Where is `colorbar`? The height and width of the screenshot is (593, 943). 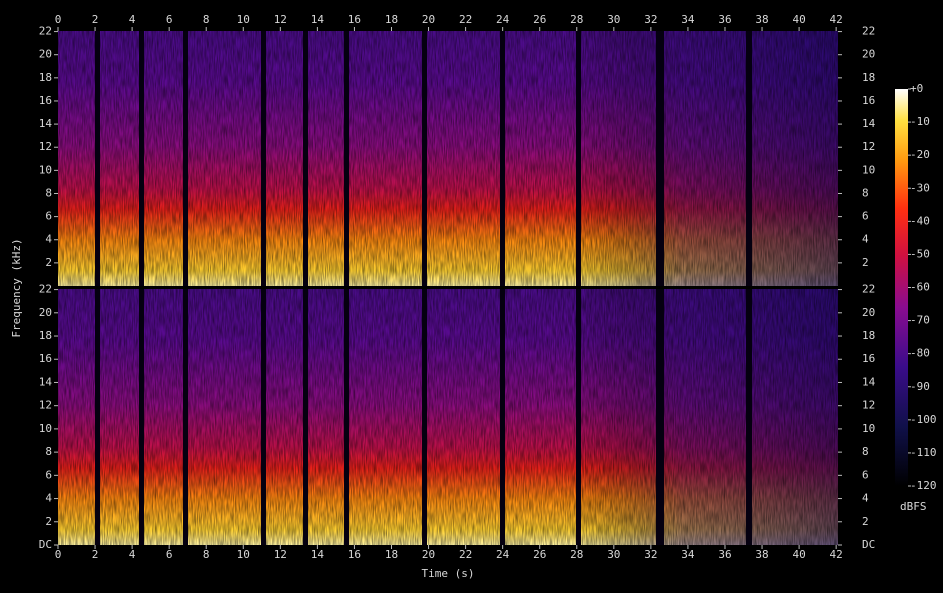
colorbar is located at coordinates (901, 287).